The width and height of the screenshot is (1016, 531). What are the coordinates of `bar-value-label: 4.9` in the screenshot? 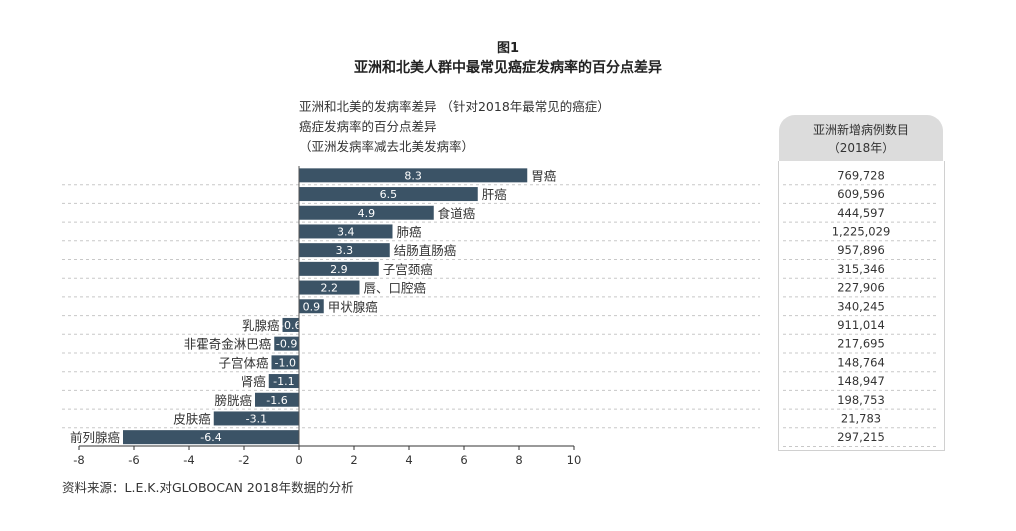 It's located at (367, 213).